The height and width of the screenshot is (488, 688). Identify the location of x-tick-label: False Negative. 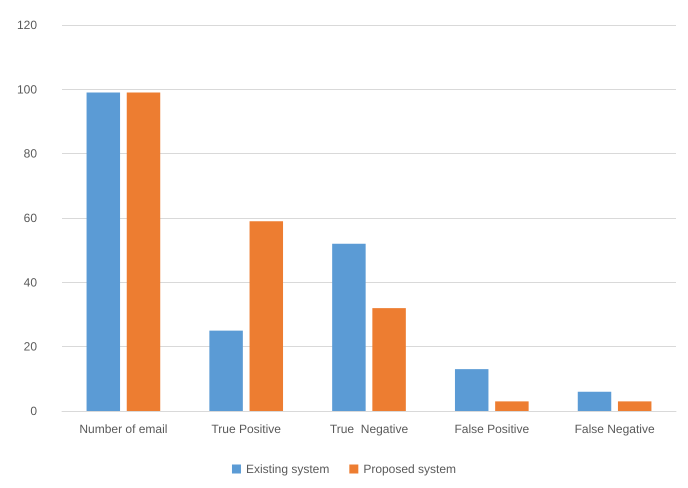
(614, 429).